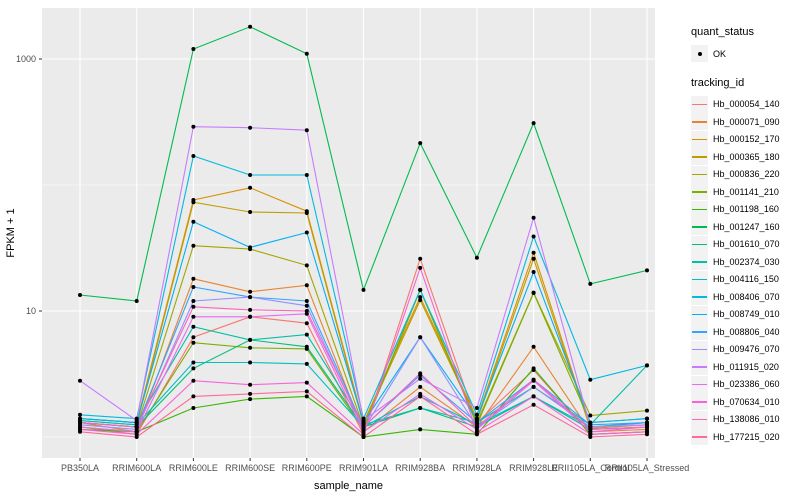  I want to click on legend-item-label: Hb_000071_090, so click(746, 121).